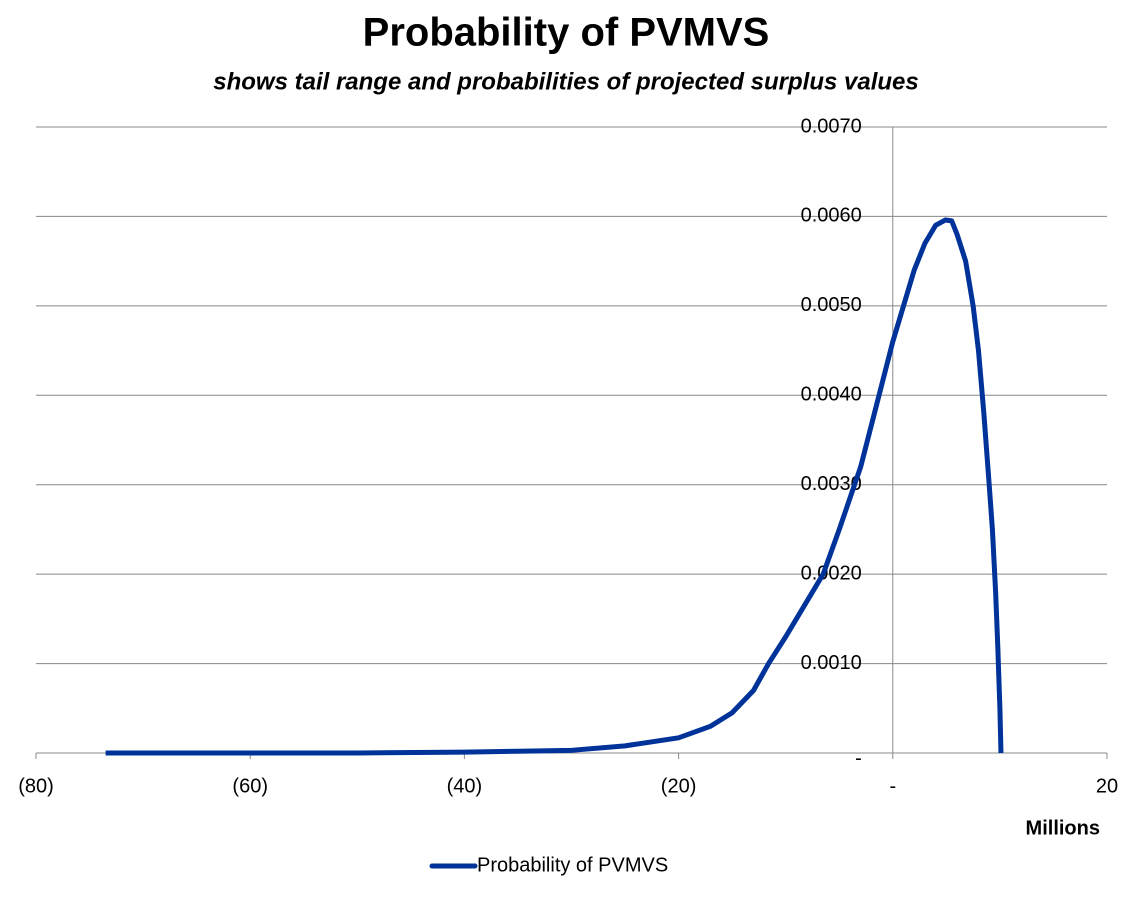 The image size is (1131, 909). What do you see at coordinates (1063, 828) in the screenshot?
I see `x-axis-title: Millions` at bounding box center [1063, 828].